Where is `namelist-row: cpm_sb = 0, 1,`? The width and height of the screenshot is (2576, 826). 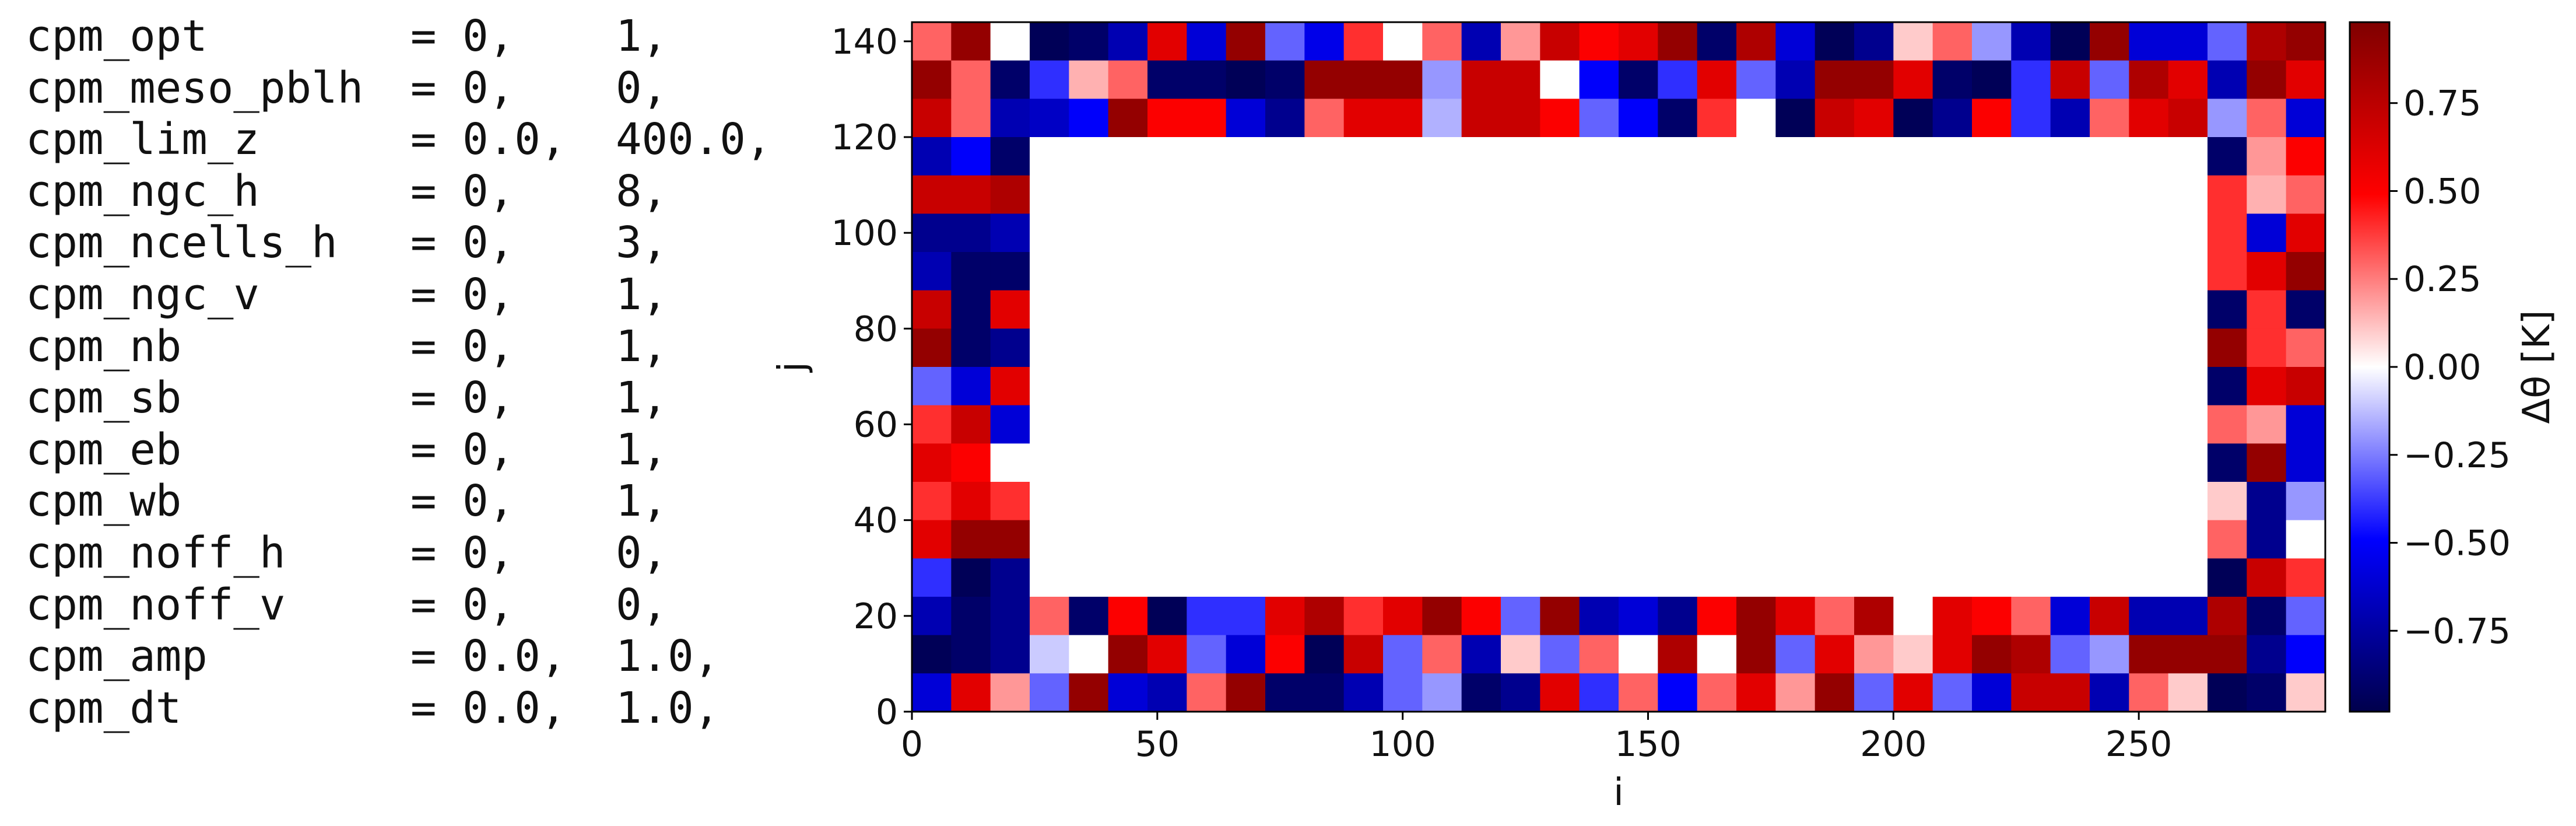
namelist-row: cpm_sb = 0, 1, is located at coordinates (398, 398).